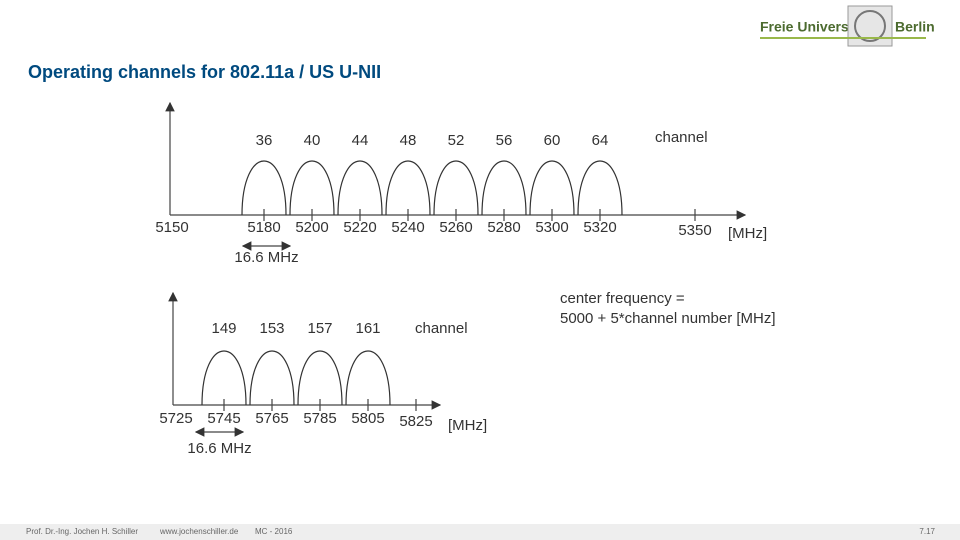  I want to click on channel-number: 64, so click(600, 140).